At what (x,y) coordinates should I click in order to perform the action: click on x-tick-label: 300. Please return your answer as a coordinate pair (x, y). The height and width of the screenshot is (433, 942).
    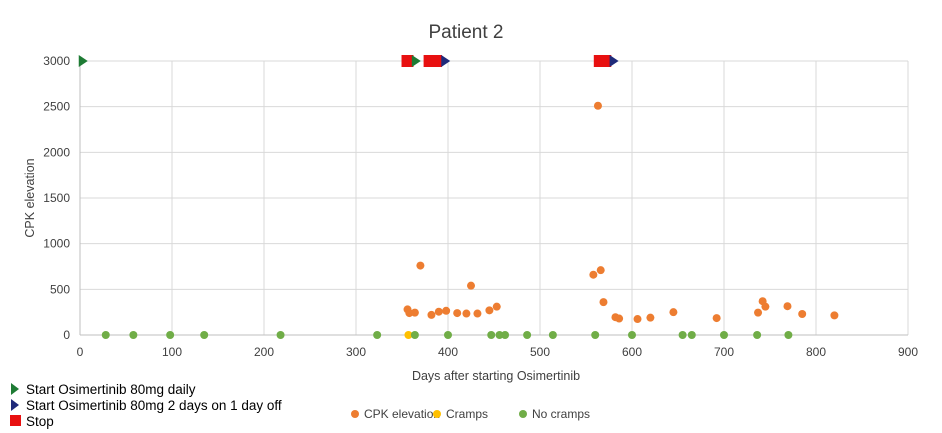
    Looking at the image, I should click on (356, 352).